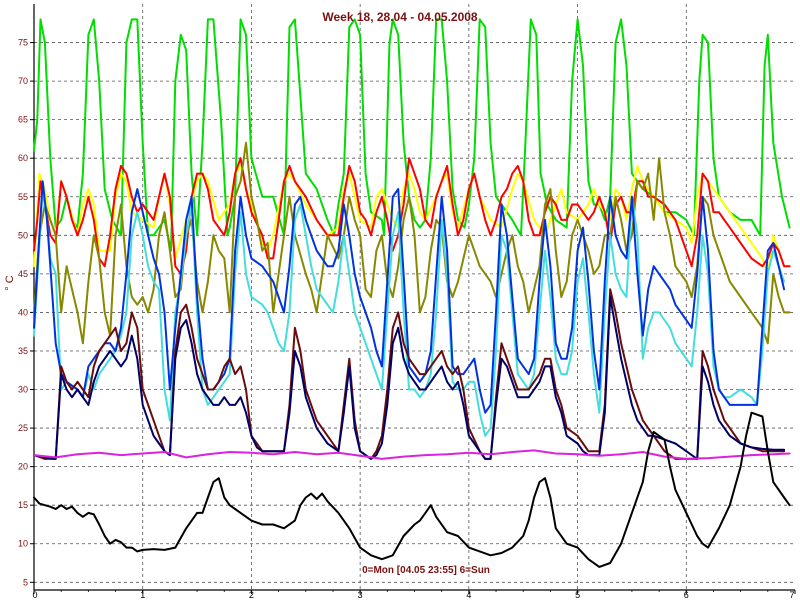  I want to click on y-tick-label: 25, so click(23, 428).